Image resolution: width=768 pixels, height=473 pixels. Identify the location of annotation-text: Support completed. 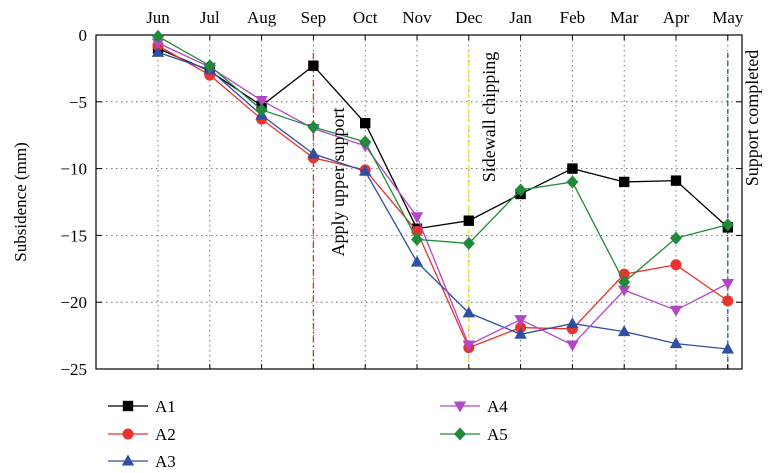
(752, 118).